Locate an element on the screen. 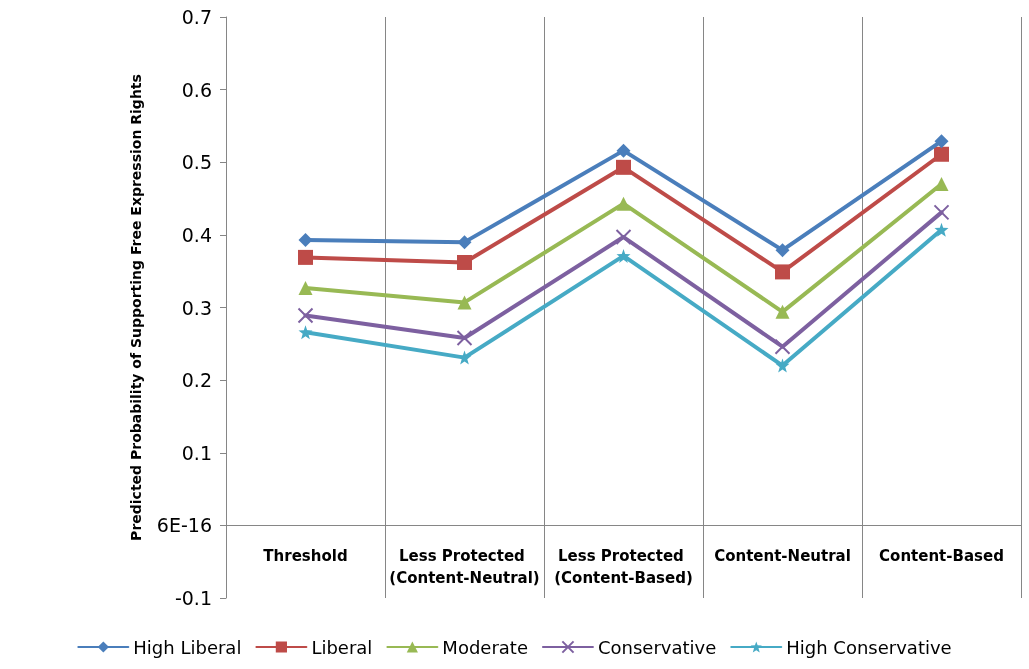  y-tick-label: 0.7 is located at coordinates (196, 17).